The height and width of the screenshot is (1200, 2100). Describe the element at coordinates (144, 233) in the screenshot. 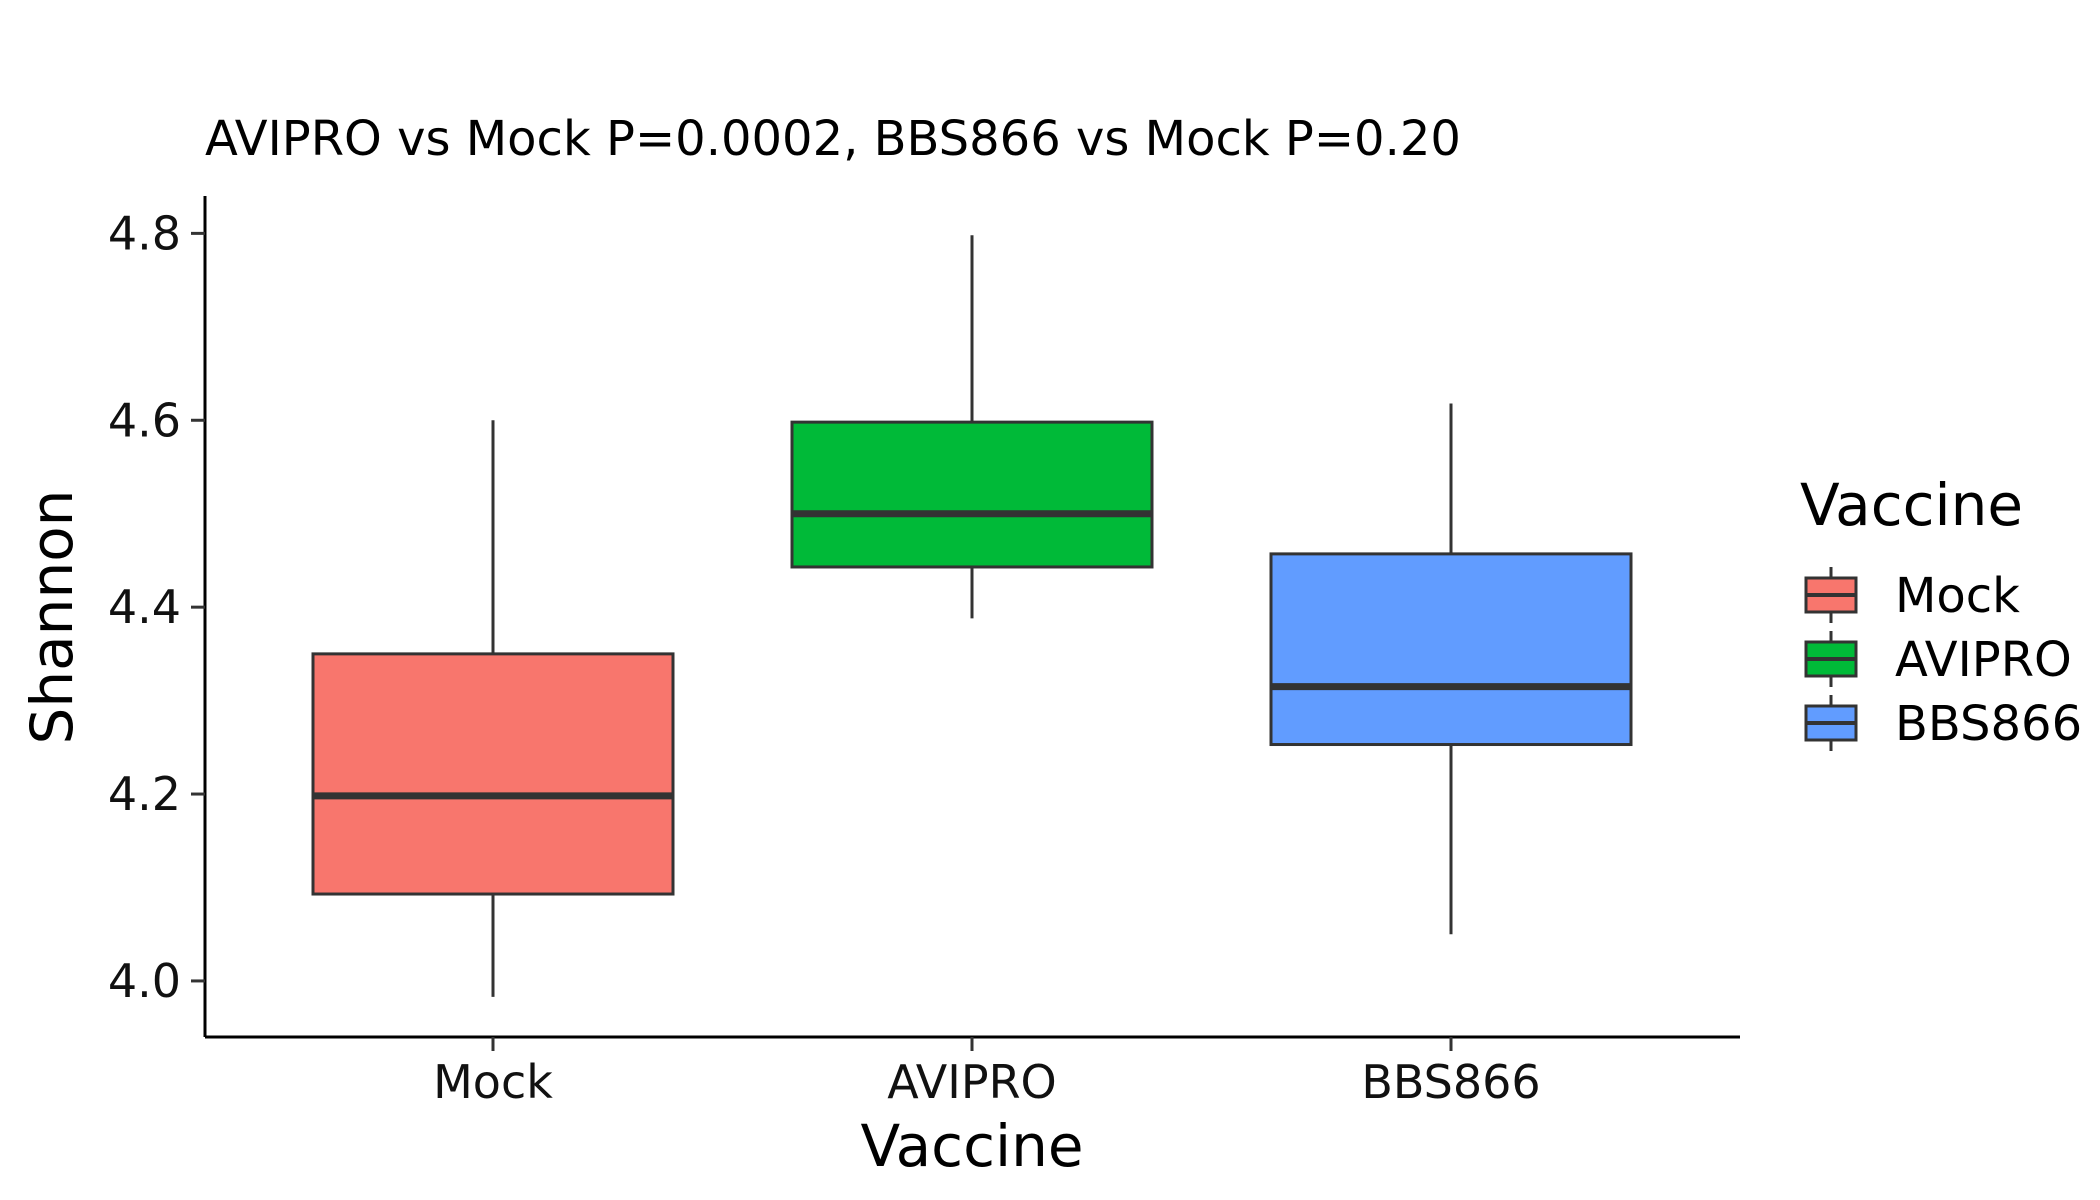

I see `y-tick-label: 4.8` at that location.